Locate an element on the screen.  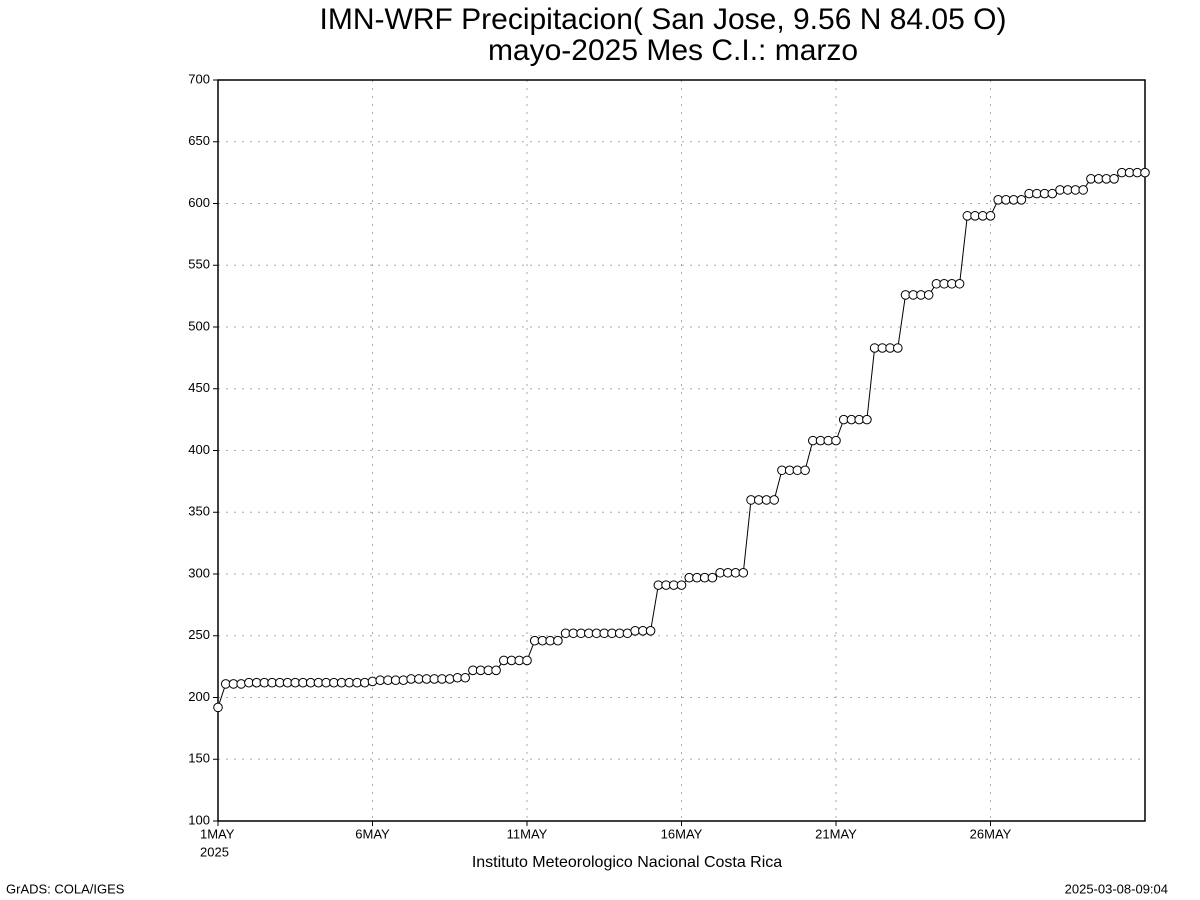
y-tick-label: 350 is located at coordinates (199, 511).